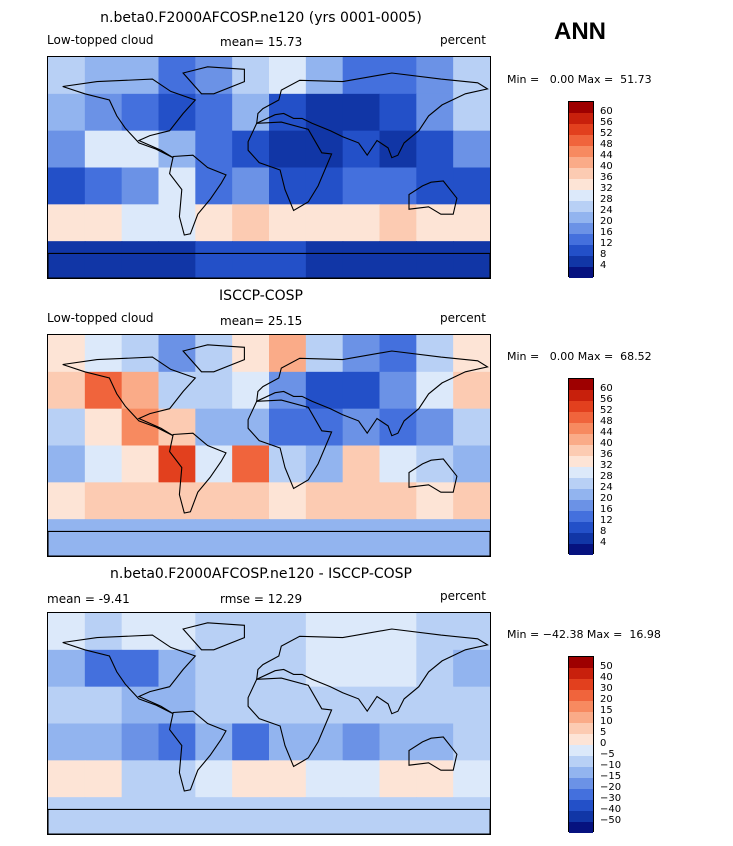  What do you see at coordinates (606, 122) in the screenshot?
I see `colorbar-tick-label: 56` at bounding box center [606, 122].